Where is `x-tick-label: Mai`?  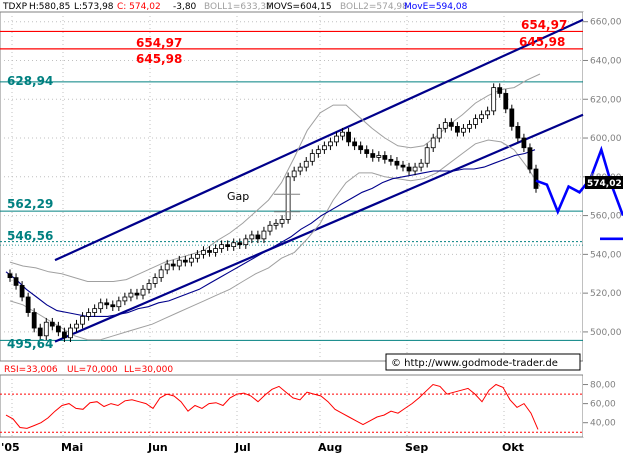
x-tick-label: Mai is located at coordinates (72, 447).